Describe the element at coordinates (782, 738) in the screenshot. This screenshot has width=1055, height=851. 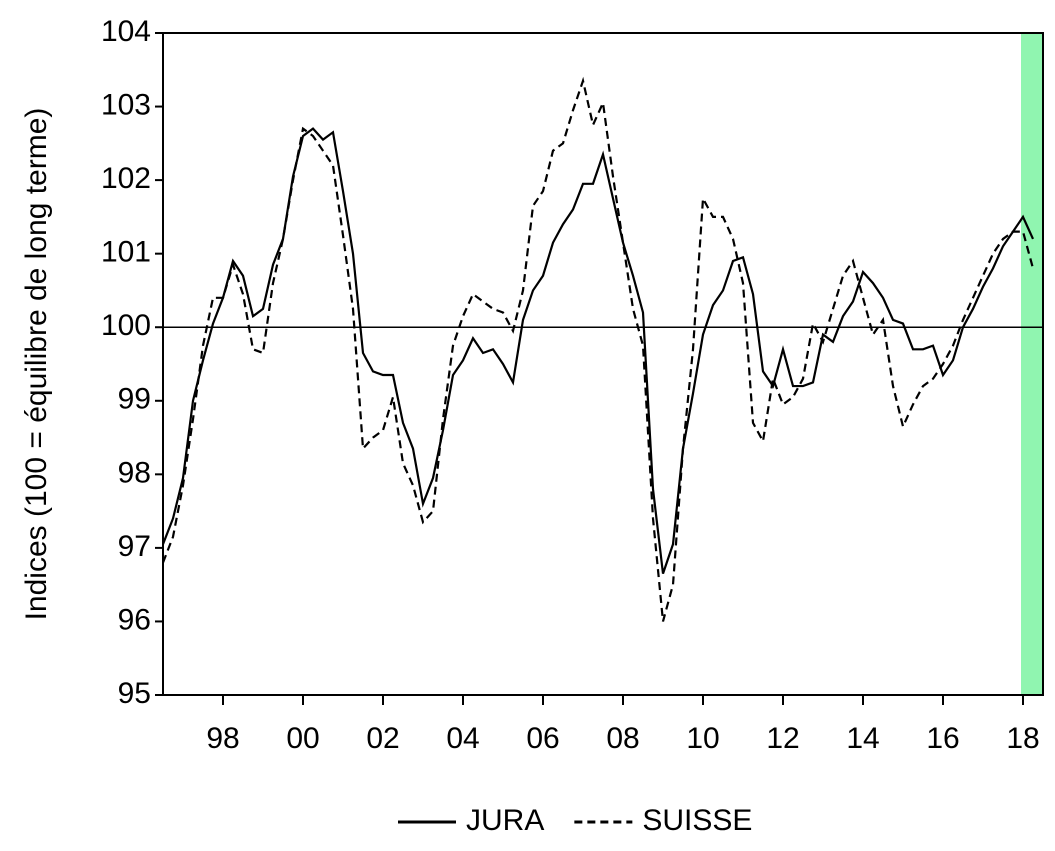
I see `x-tick-label: 12` at that location.